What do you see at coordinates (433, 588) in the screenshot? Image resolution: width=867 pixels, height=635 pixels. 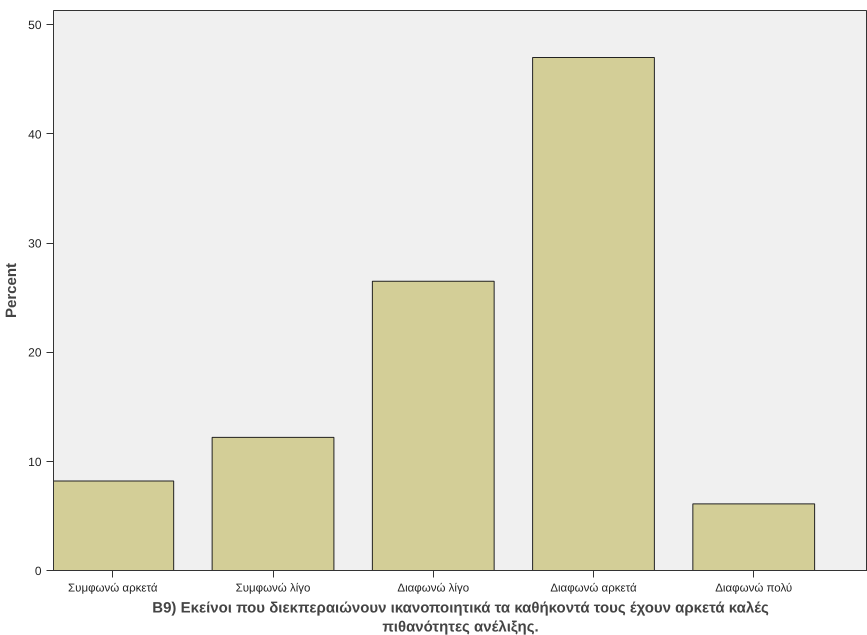 I see `x-tick-label: Διαφωνώ λίγο` at bounding box center [433, 588].